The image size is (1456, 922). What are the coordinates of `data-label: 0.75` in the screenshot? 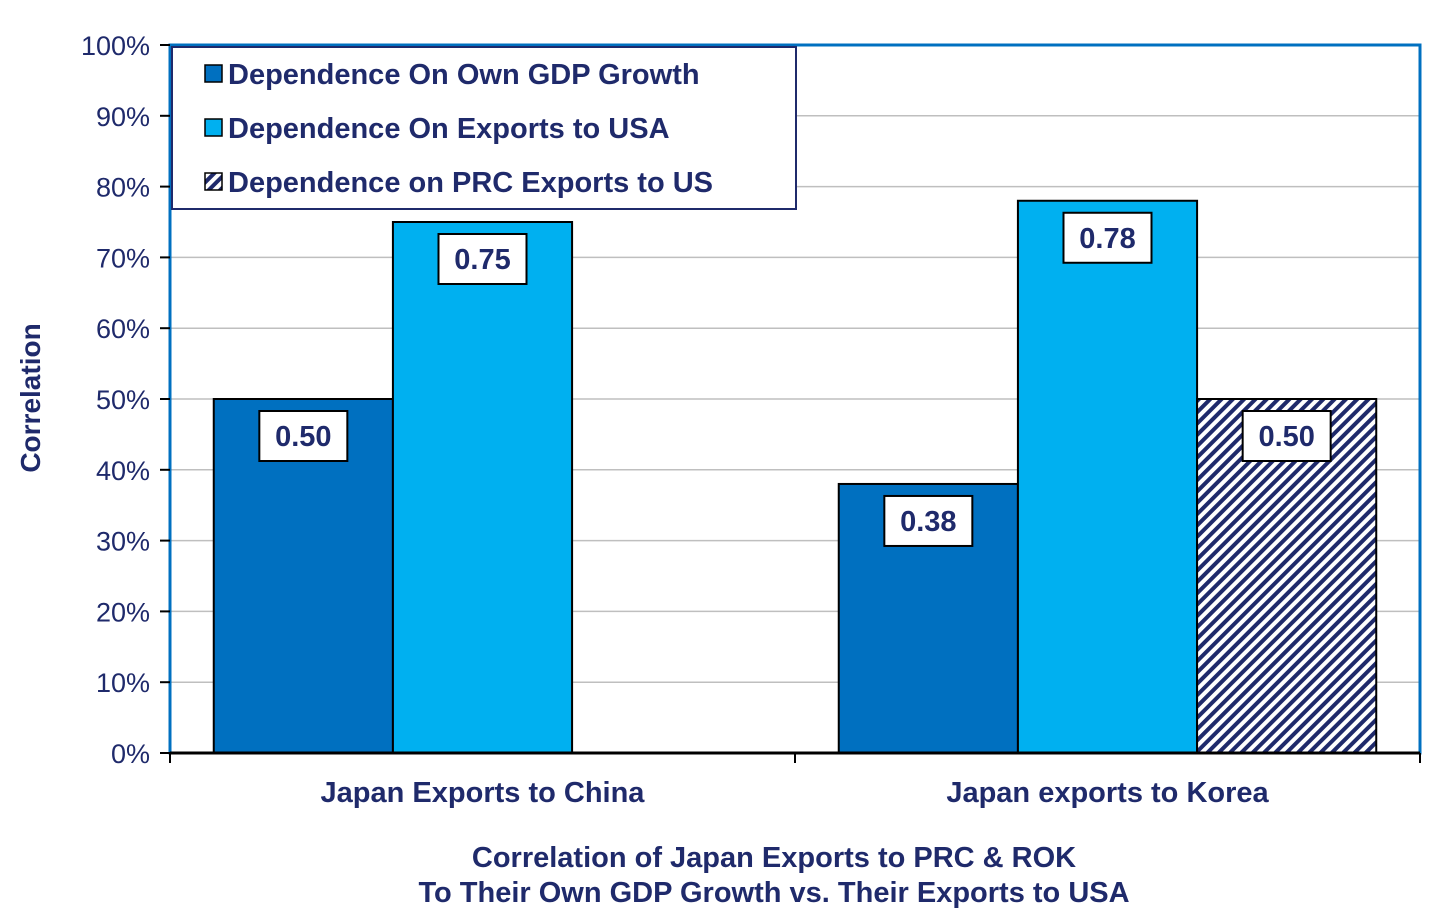 It's located at (482, 260).